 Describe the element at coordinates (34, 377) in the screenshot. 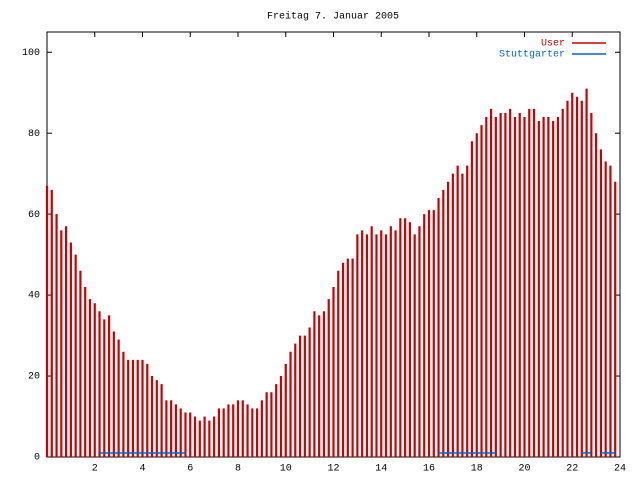

I see `y-tick-label: 20` at that location.